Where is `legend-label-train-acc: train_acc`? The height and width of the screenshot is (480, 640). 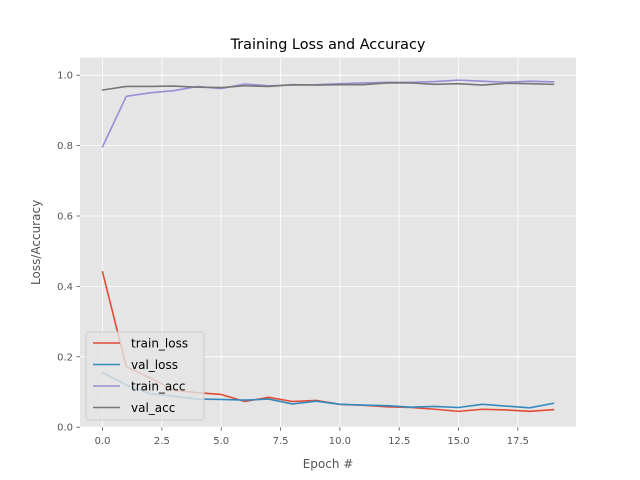
legend-label-train-acc: train_acc is located at coordinates (158, 387).